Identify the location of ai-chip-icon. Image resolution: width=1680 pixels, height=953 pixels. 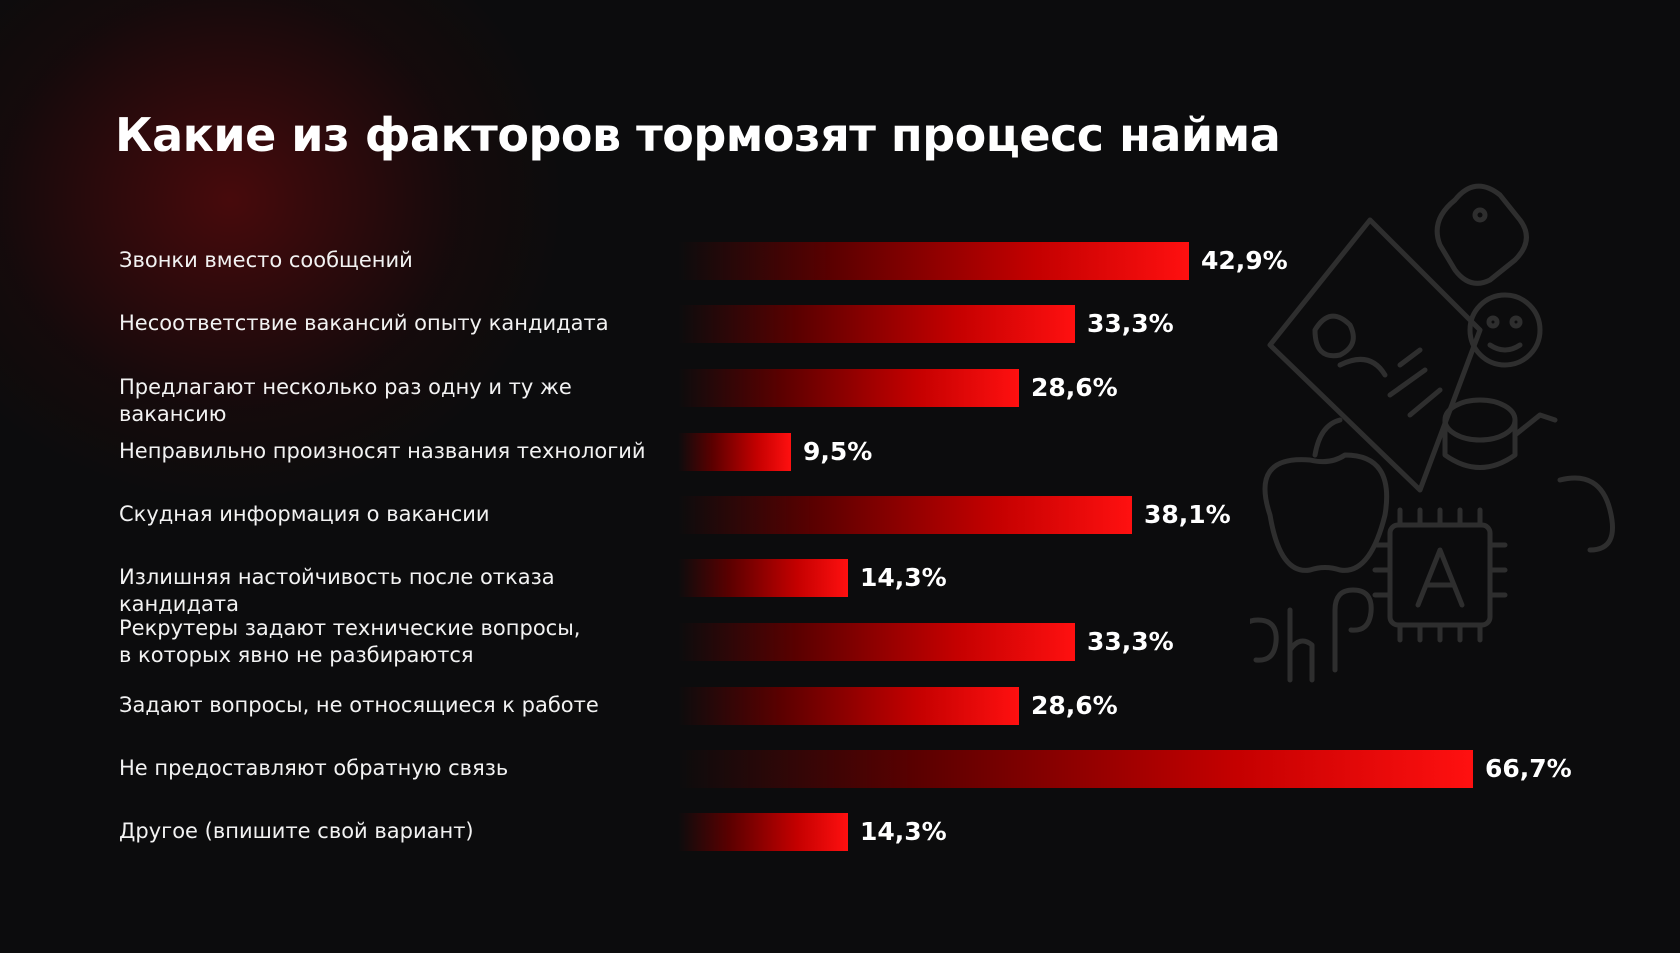
(1440, 575).